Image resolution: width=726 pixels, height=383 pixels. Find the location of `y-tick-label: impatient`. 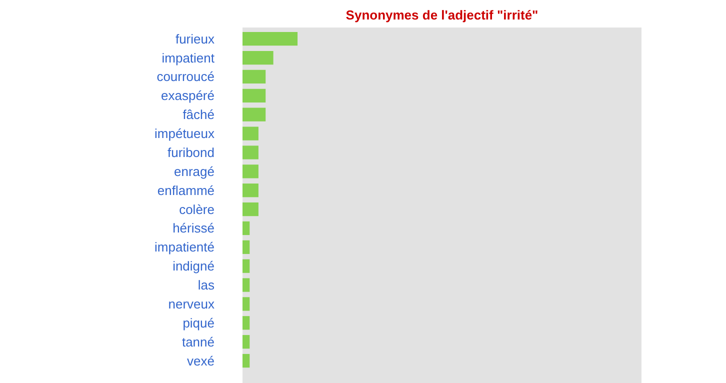

y-tick-label: impatient is located at coordinates (188, 58).